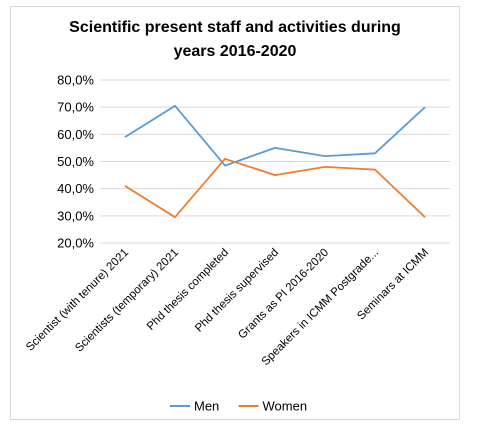 This screenshot has width=480, height=430. Describe the element at coordinates (206, 406) in the screenshot. I see `legend-label-men: Men` at that location.